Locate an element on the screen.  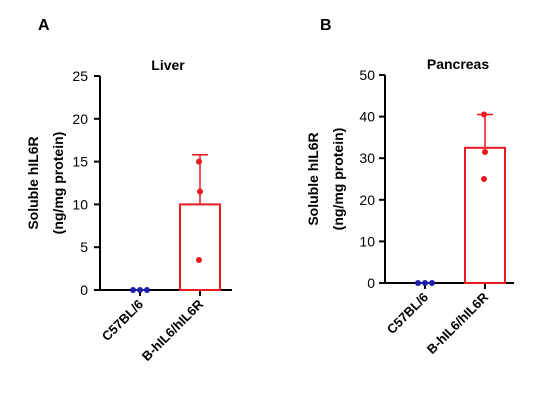
panel-letter: A is located at coordinates (44, 25).